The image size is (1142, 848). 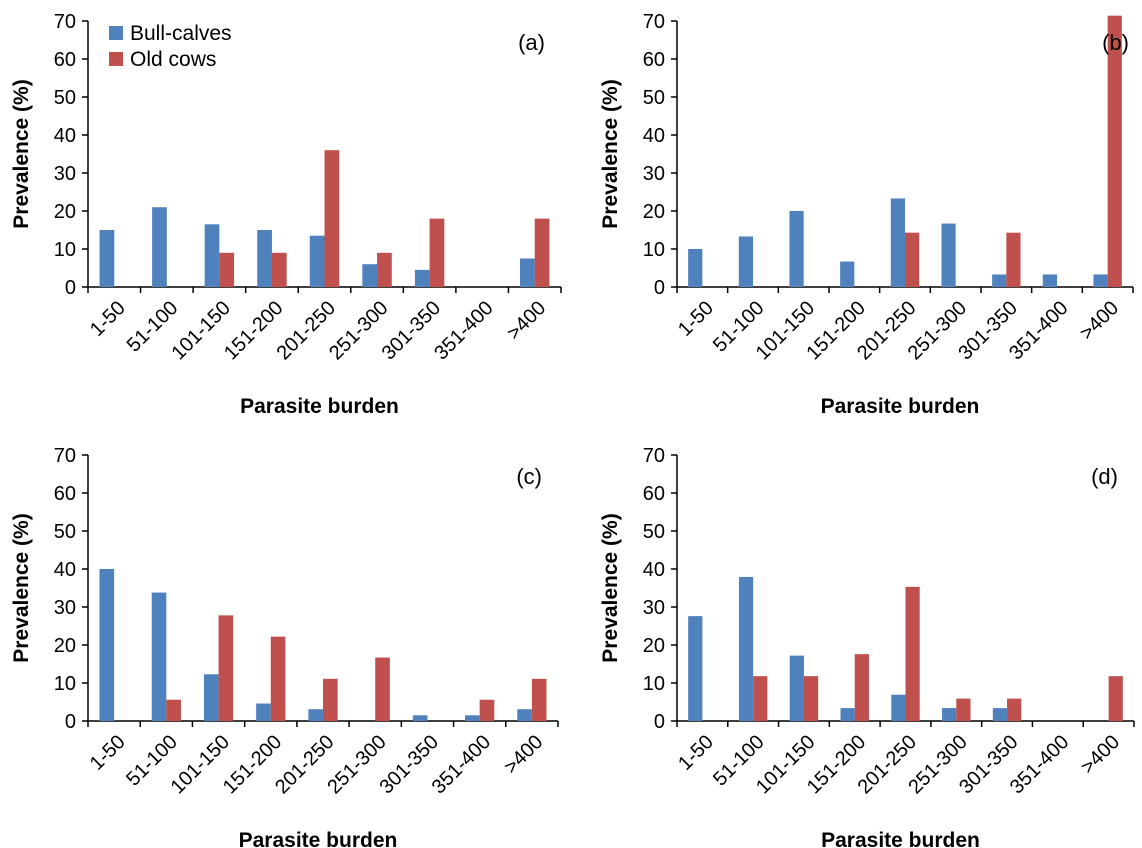 I want to click on panel-label: (c), so click(x=529, y=476).